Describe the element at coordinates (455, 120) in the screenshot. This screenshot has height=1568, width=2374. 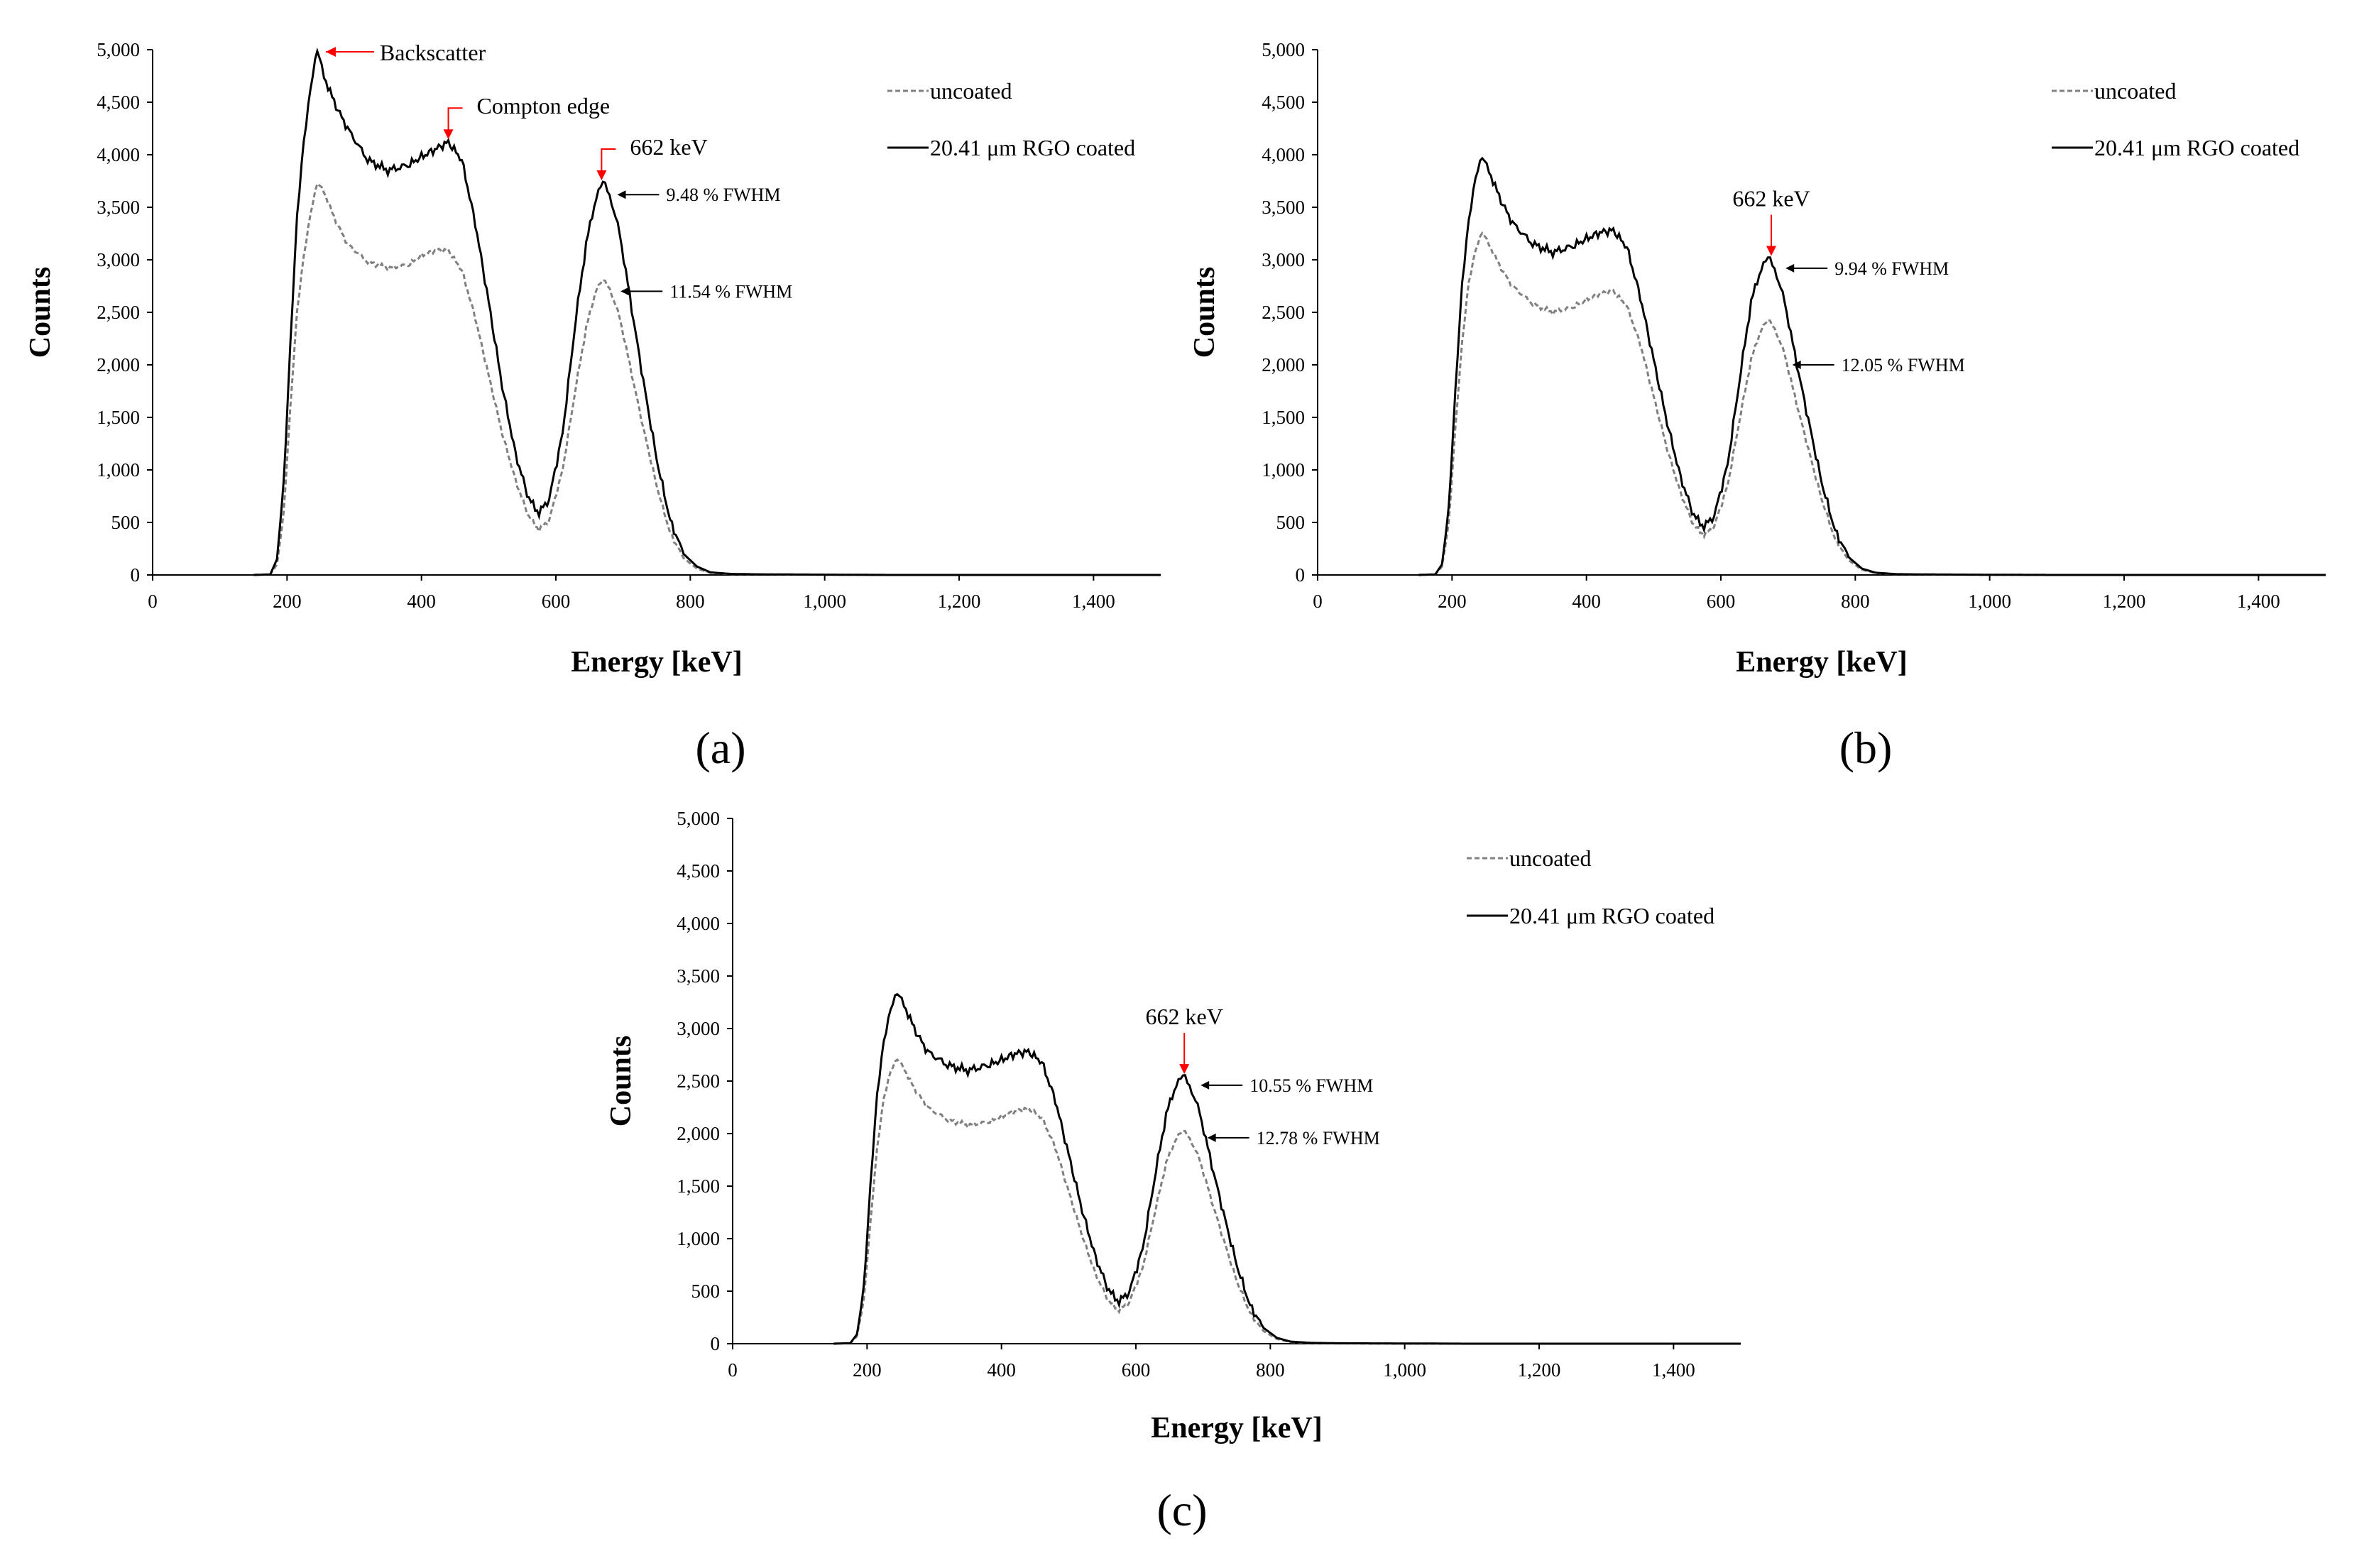
I see `compton-arrow` at that location.